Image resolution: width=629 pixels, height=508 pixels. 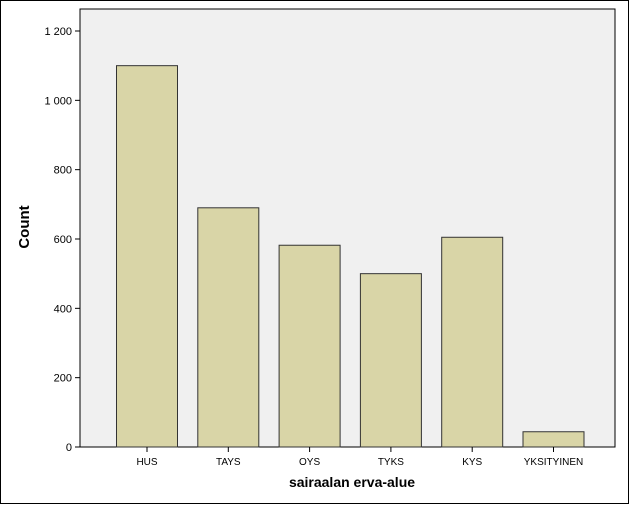 What do you see at coordinates (359, 457) in the screenshot?
I see `x-axis-ticks: HUS TAYS OYS TYKS KYS YKSITYINEN` at bounding box center [359, 457].